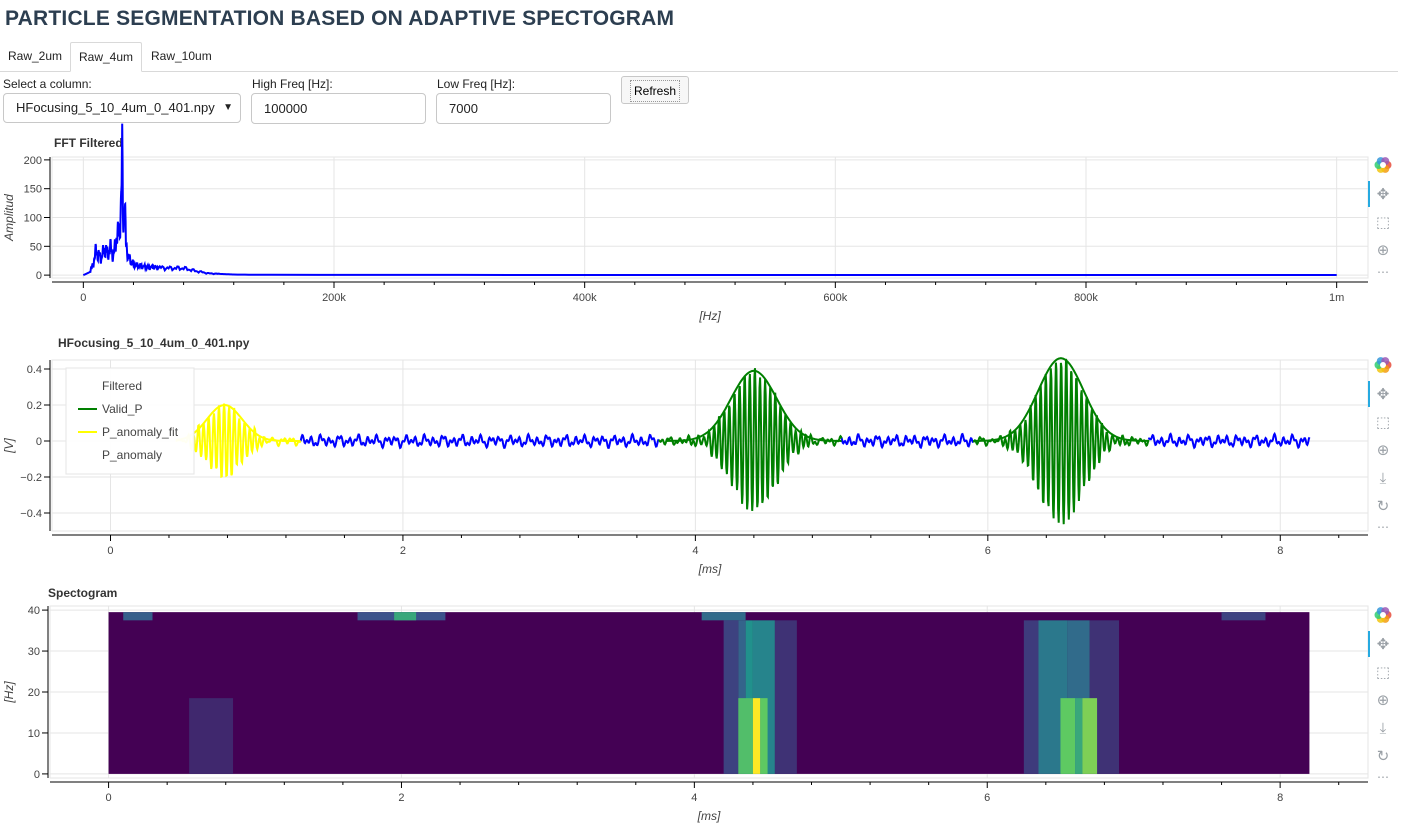  Describe the element at coordinates (476, 84) in the screenshot. I see `low-freq-label: Low Freq [Hz]:` at that location.